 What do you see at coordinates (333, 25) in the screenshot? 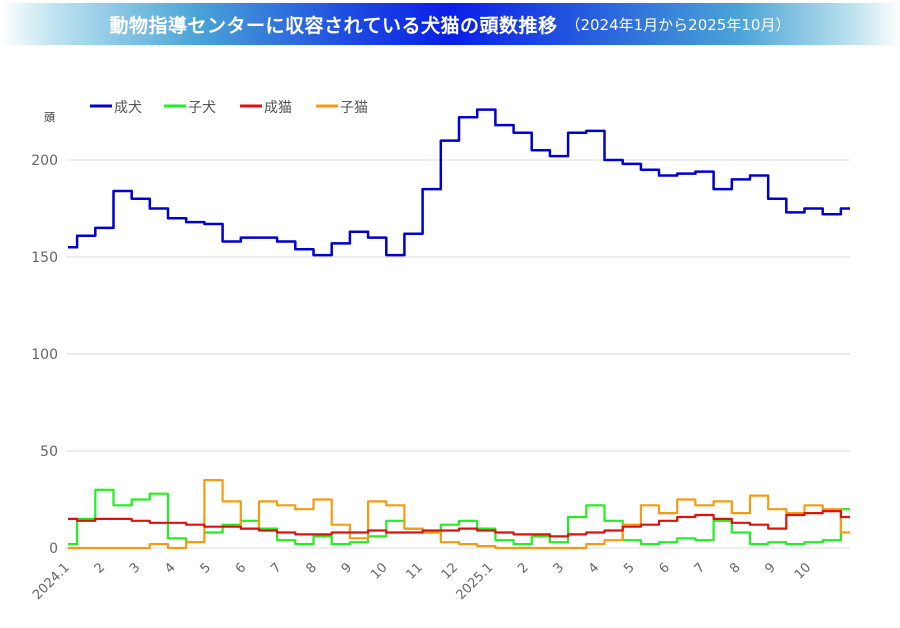
I see `chart-title: 動物指導センターに収容されている犬猫の頭数推移` at bounding box center [333, 25].